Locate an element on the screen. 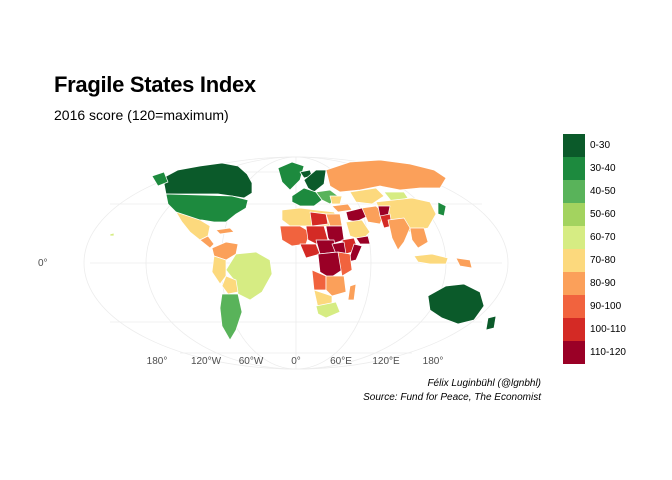 The width and height of the screenshot is (672, 480). country-kenya-tanzania is located at coordinates (345, 264).